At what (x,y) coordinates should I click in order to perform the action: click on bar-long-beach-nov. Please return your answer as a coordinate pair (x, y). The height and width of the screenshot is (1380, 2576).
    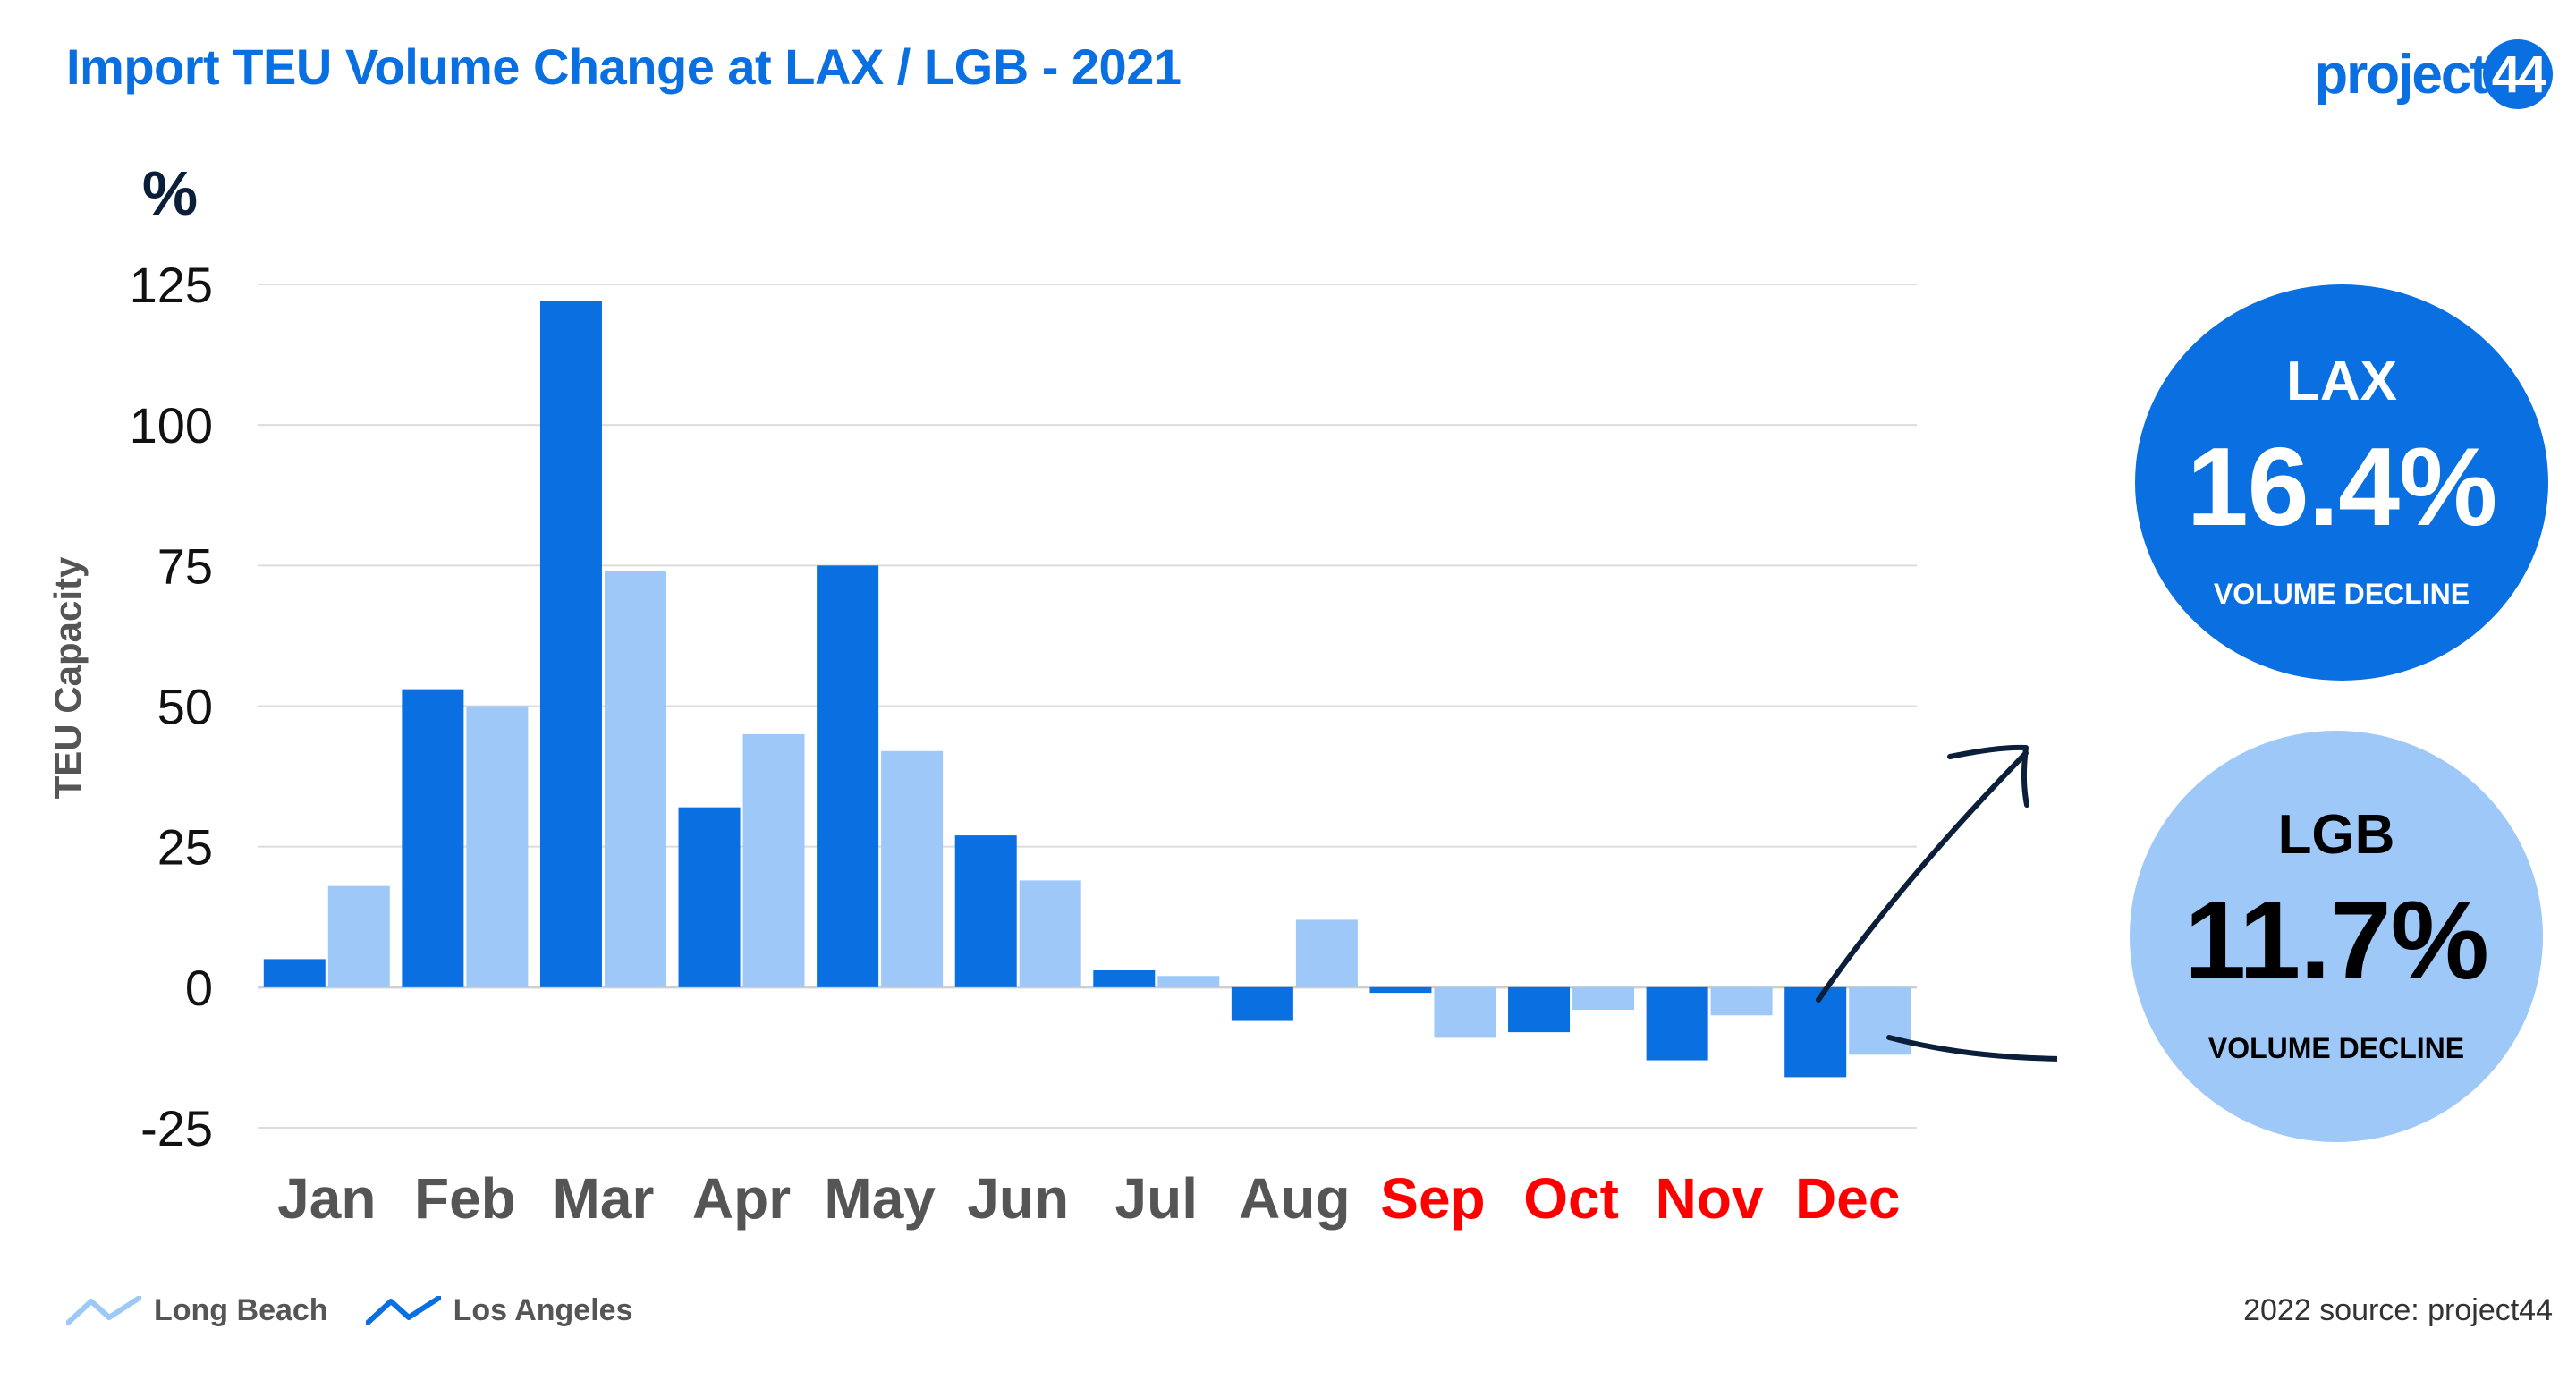
    Looking at the image, I should click on (1741, 1001).